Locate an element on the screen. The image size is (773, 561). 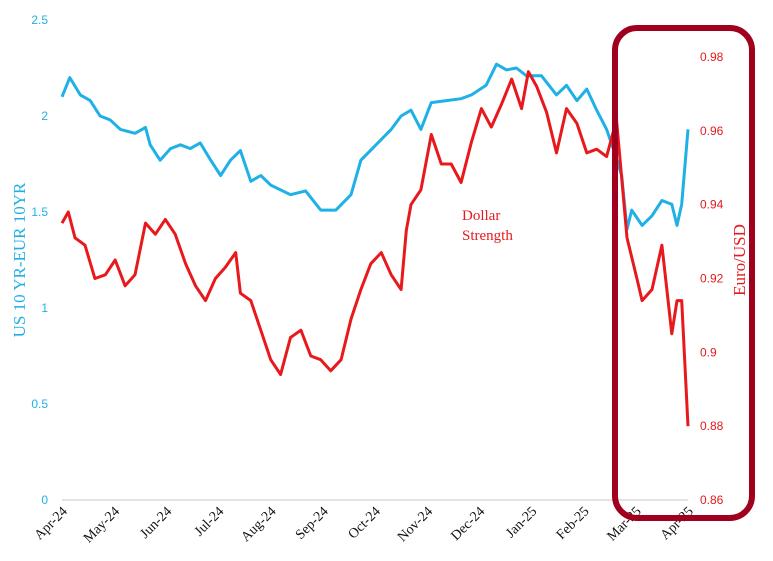
x-tick-label: Jul-24 is located at coordinates (209, 521).